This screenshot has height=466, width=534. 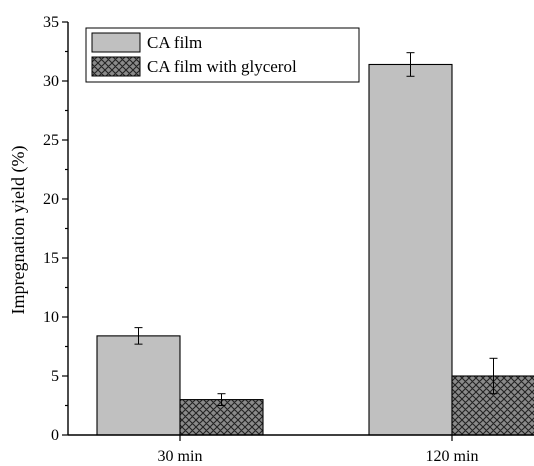 I want to click on x-tick-labels: 30 min 120 min, so click(x=318, y=450).